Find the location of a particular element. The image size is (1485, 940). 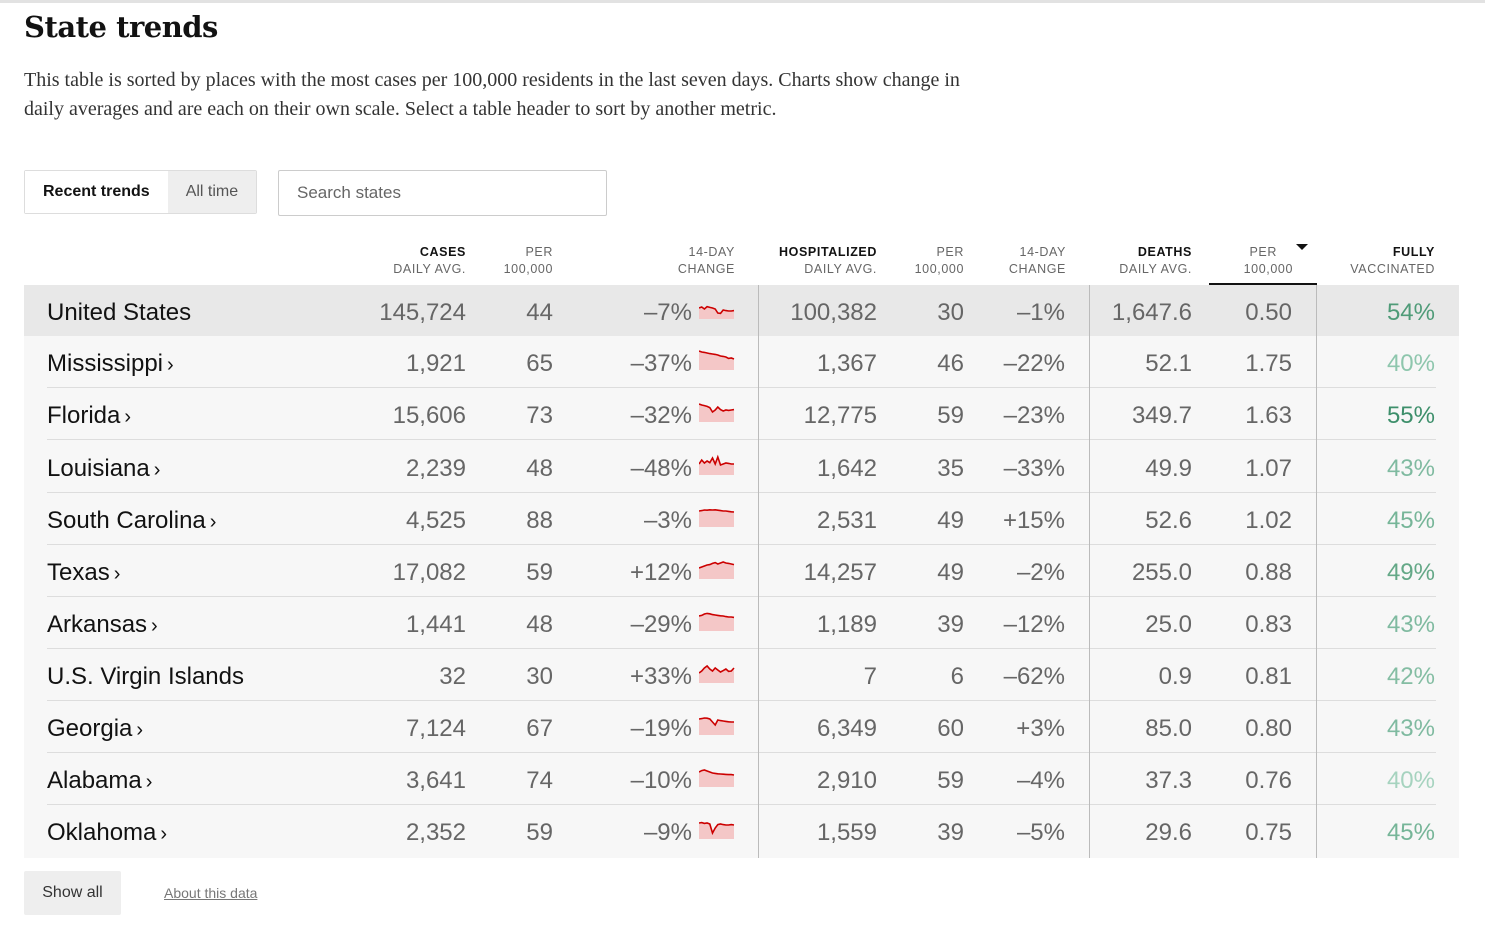

place-name-label: Oklahoma is located at coordinates (102, 832).